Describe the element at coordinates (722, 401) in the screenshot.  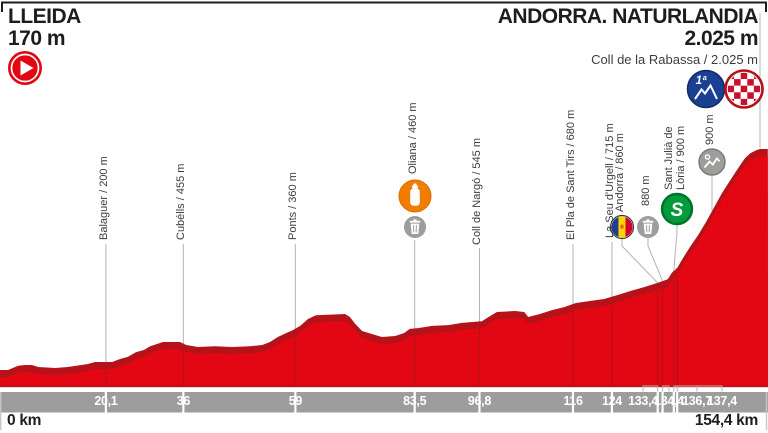
I see `axis-tick-label: 137,4` at that location.